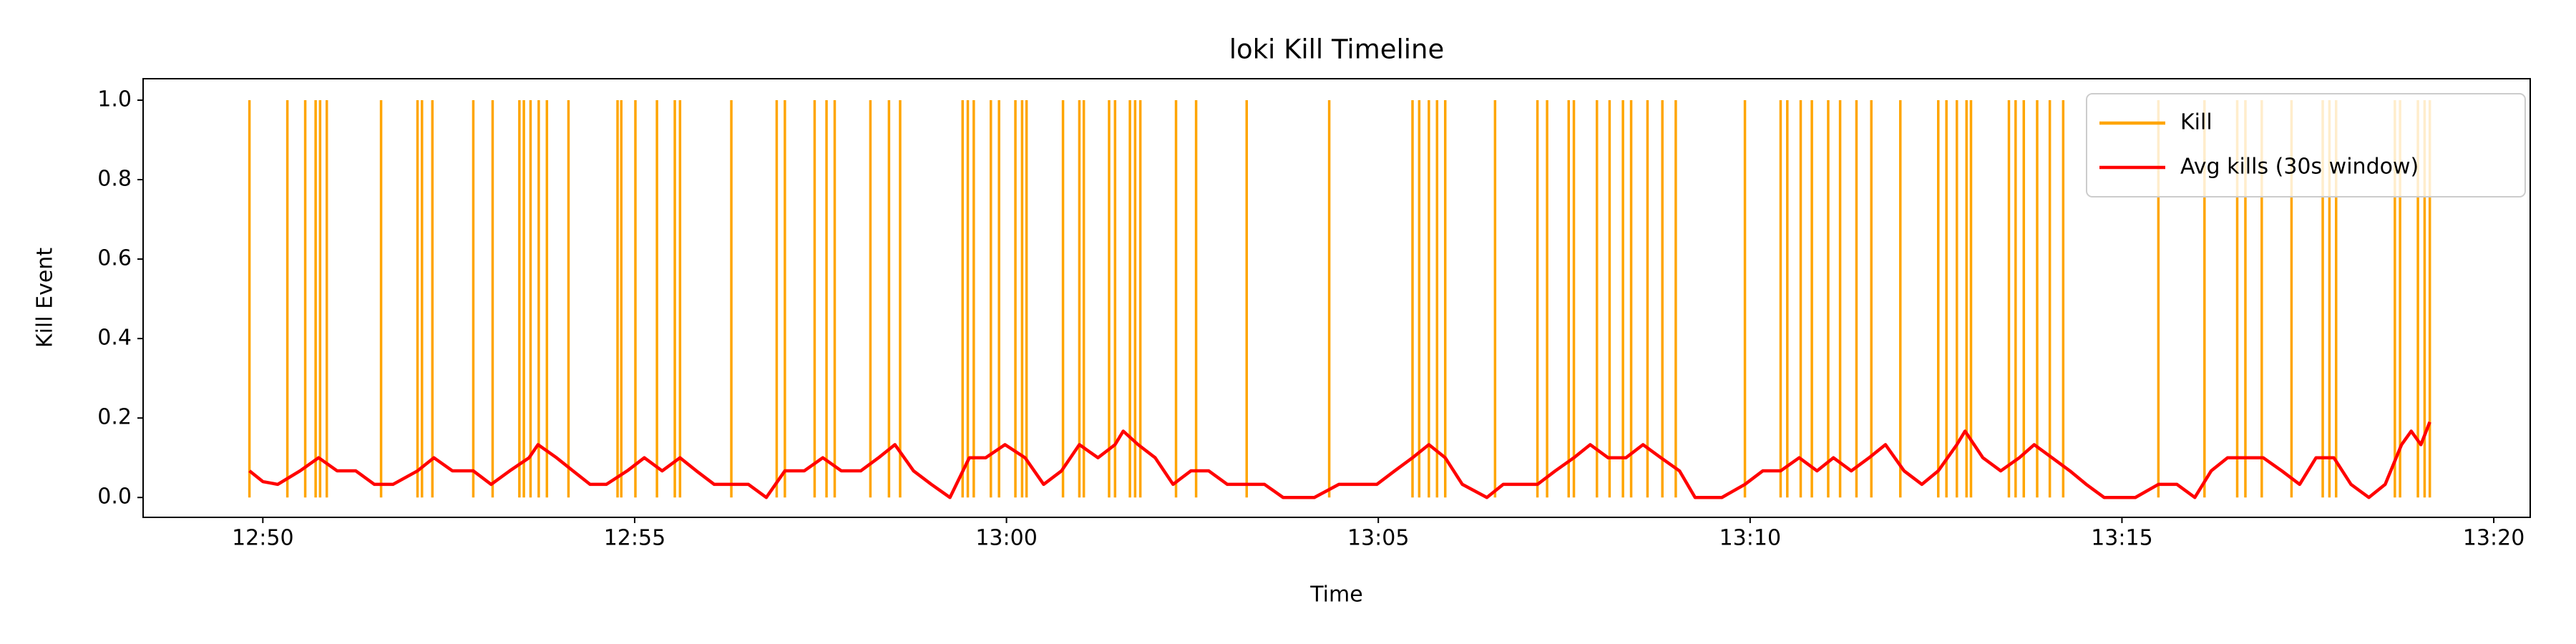 The width and height of the screenshot is (2576, 644). I want to click on y-tick-label: 1.0, so click(114, 100).